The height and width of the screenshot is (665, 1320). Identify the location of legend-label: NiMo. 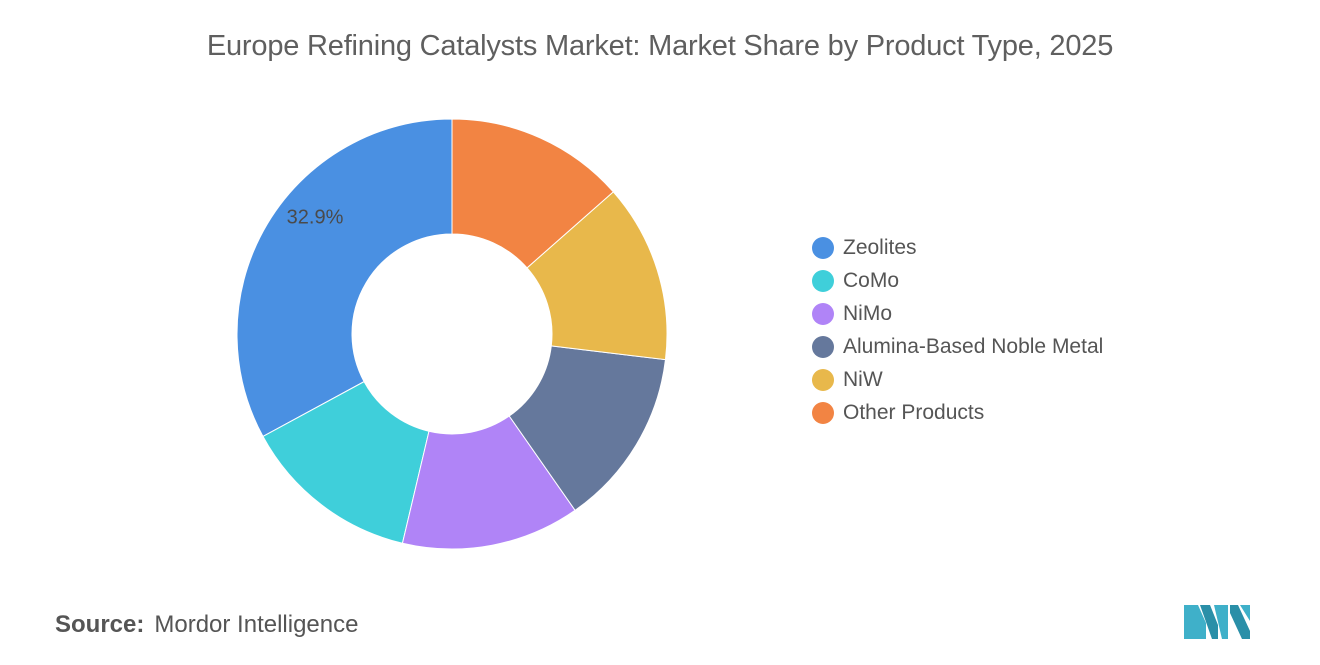
(868, 313).